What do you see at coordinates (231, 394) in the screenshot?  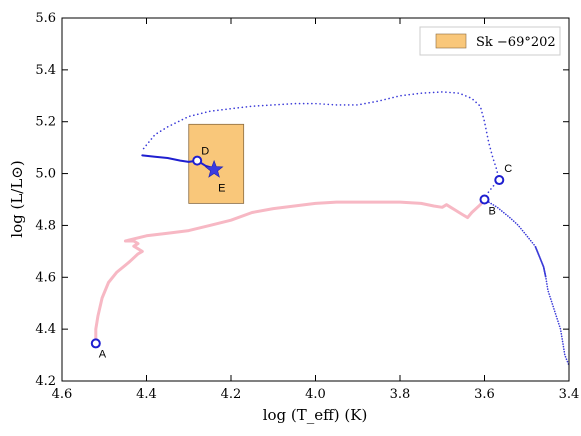 I see `x-tick-label: 4.2` at bounding box center [231, 394].